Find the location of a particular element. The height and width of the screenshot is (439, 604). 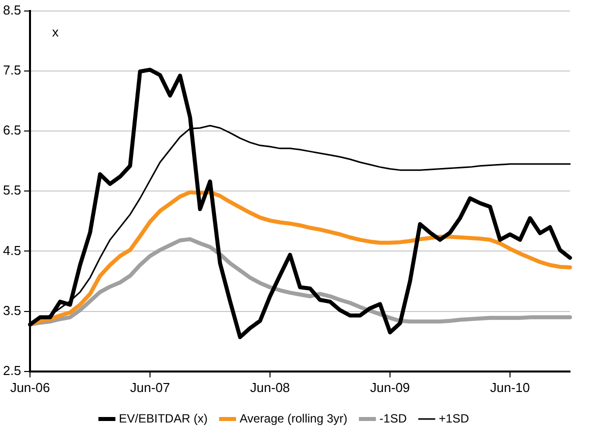

y-tick-label: 8.5 is located at coordinates (12, 10).